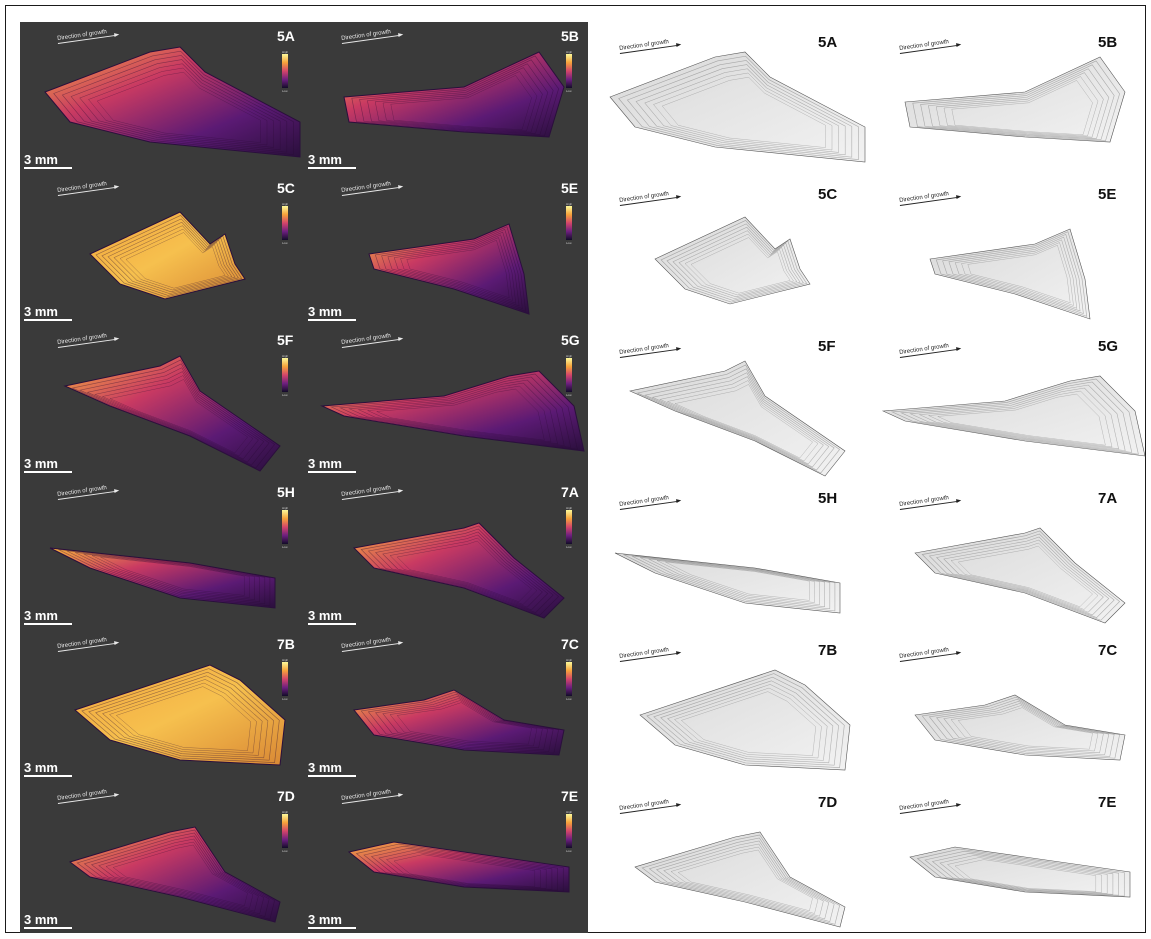 The image size is (1151, 939). Describe the element at coordinates (828, 194) in the screenshot. I see `panel-label: 5C` at that location.